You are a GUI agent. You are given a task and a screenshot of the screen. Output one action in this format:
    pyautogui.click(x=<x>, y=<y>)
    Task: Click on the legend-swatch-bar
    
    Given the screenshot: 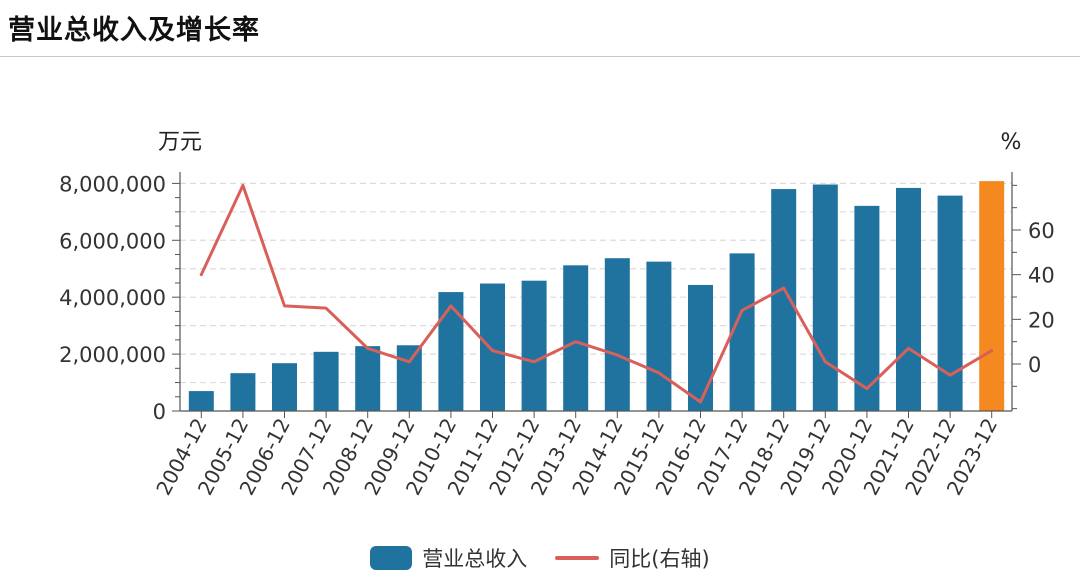 What is the action you would take?
    pyautogui.click(x=391, y=558)
    